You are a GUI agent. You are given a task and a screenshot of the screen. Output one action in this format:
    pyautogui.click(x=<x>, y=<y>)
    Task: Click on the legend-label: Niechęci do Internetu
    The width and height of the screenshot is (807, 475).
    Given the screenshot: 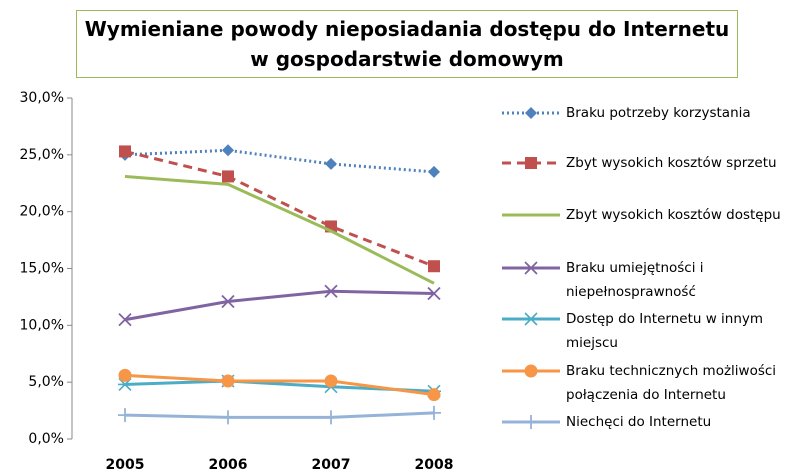 What is the action you would take?
    pyautogui.click(x=639, y=422)
    